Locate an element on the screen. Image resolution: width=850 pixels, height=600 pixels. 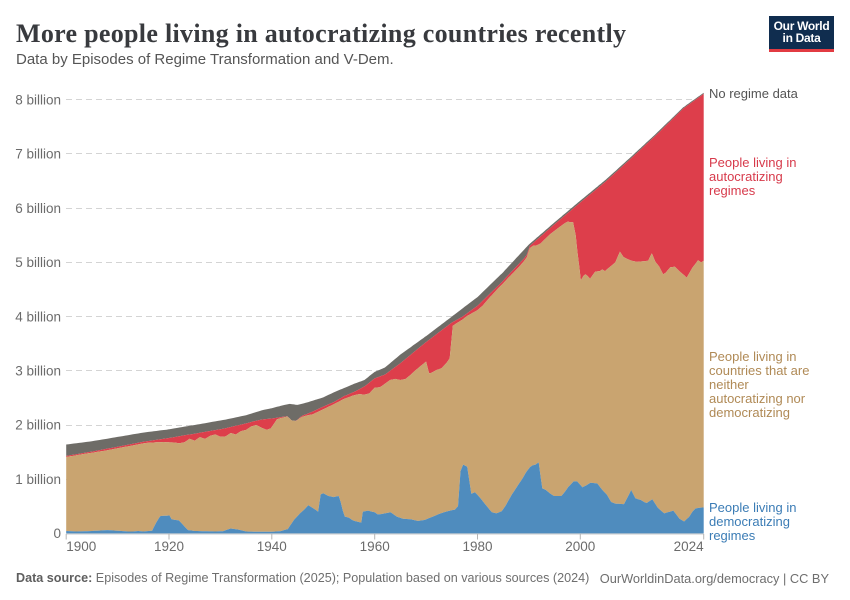
svg-text: 1980 is located at coordinates (477, 546).